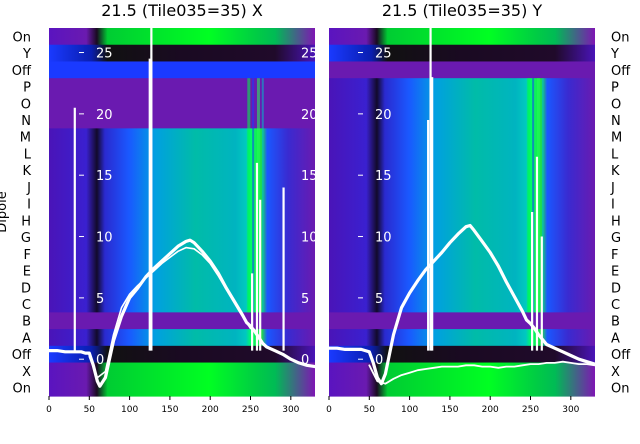 Image resolution: width=640 pixels, height=444 pixels. I want to click on row-label: I, so click(613, 205).